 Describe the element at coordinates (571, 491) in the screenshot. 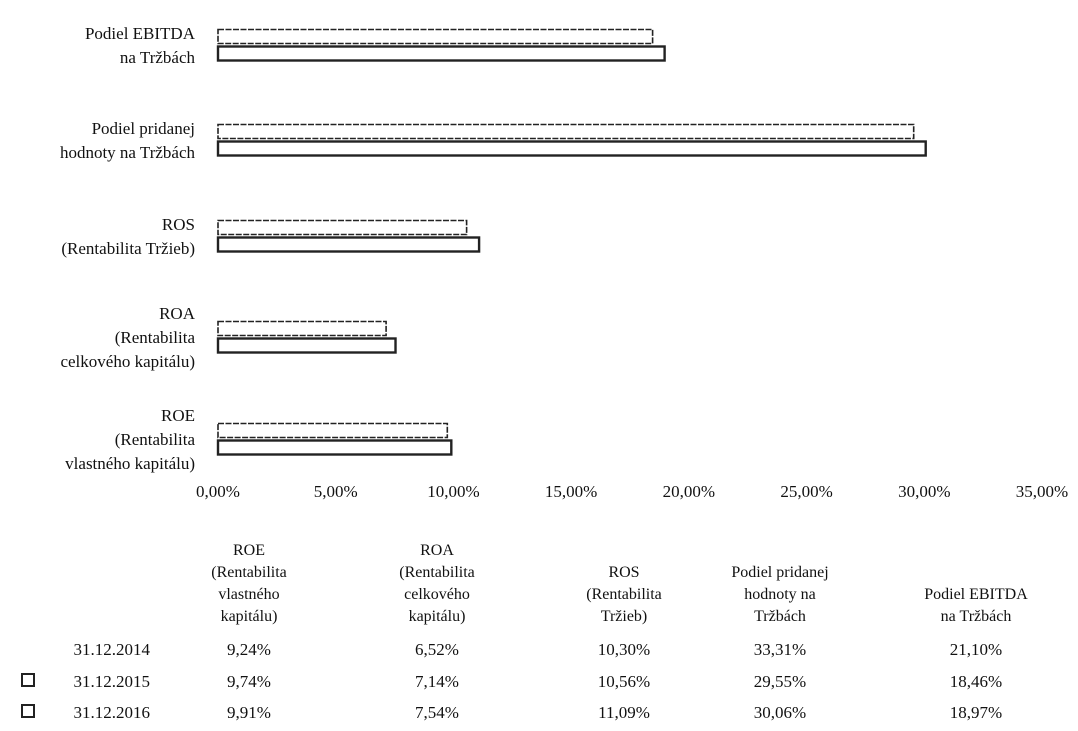

I see `x-tick-label: 15,00%` at that location.